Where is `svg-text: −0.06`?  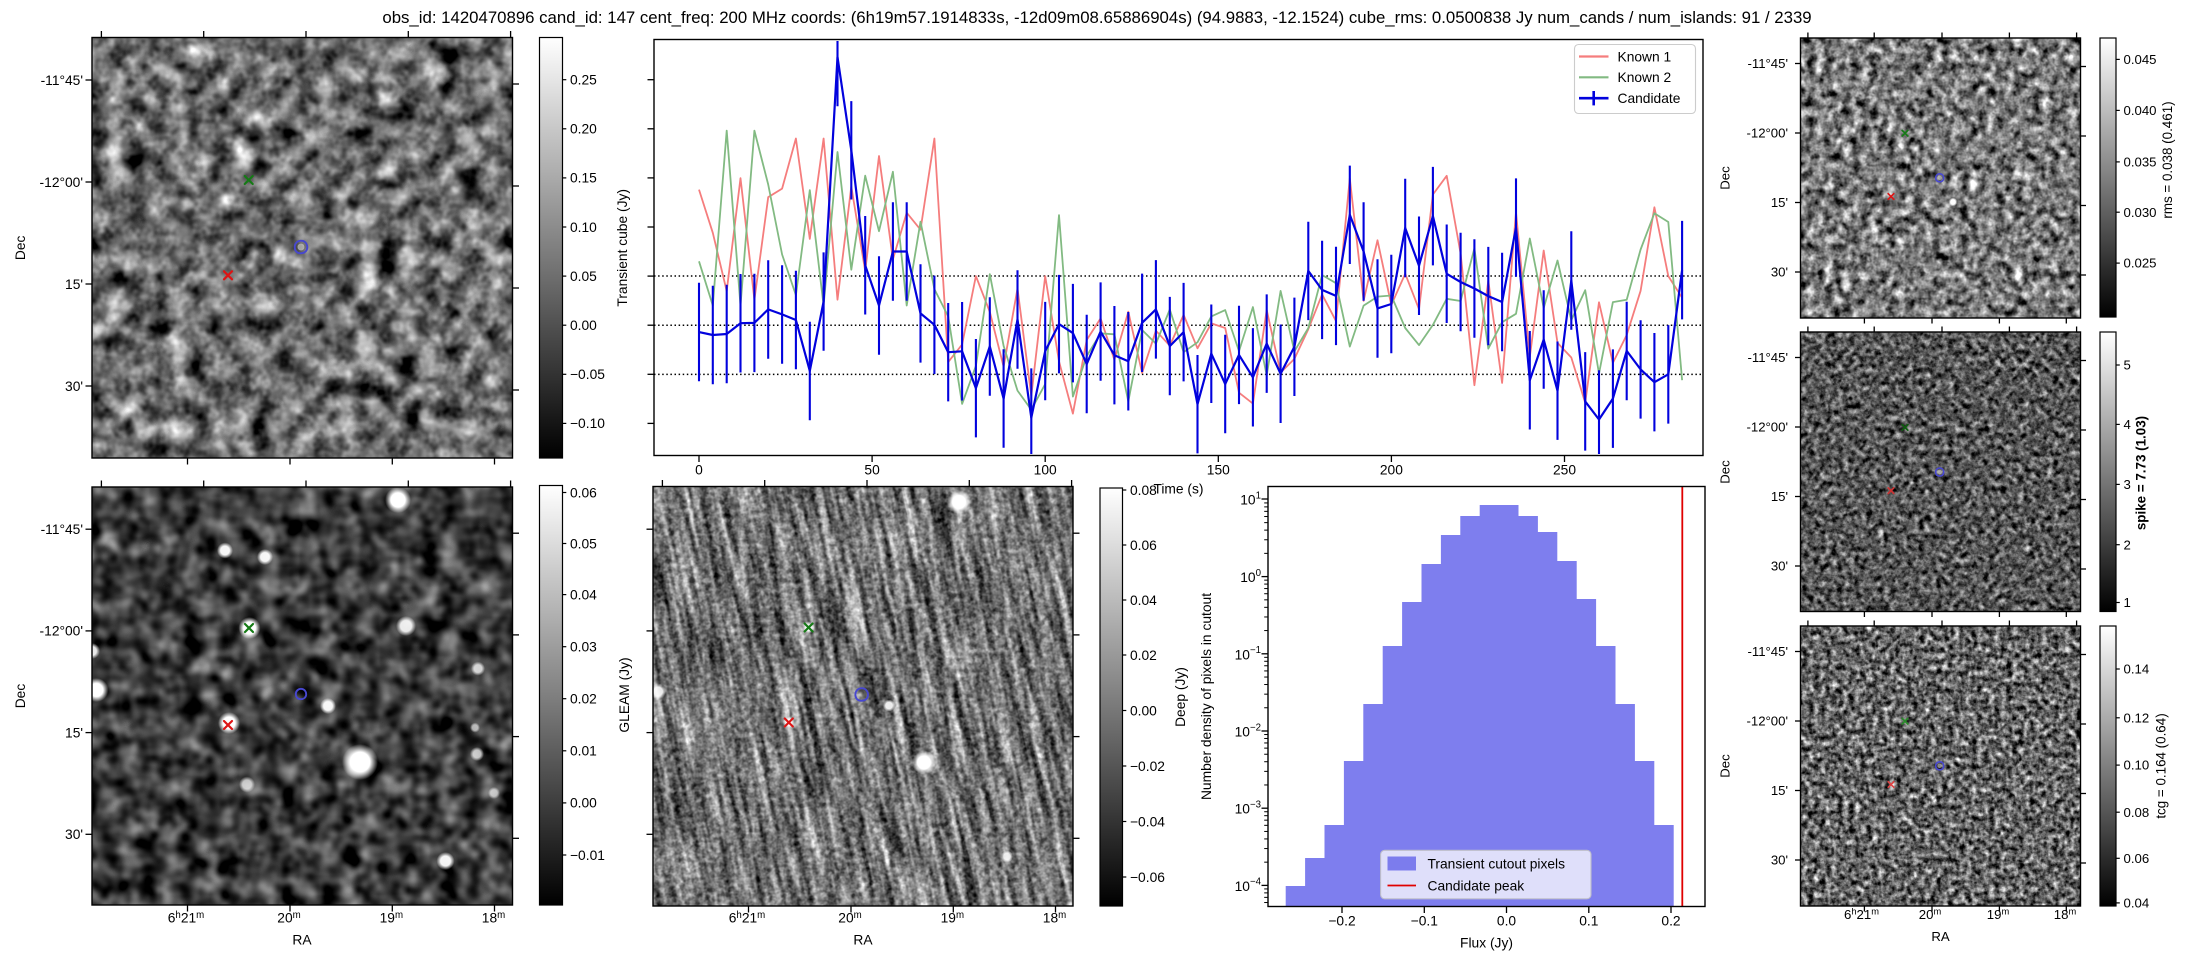 svg-text: −0.06 is located at coordinates (1147, 877).